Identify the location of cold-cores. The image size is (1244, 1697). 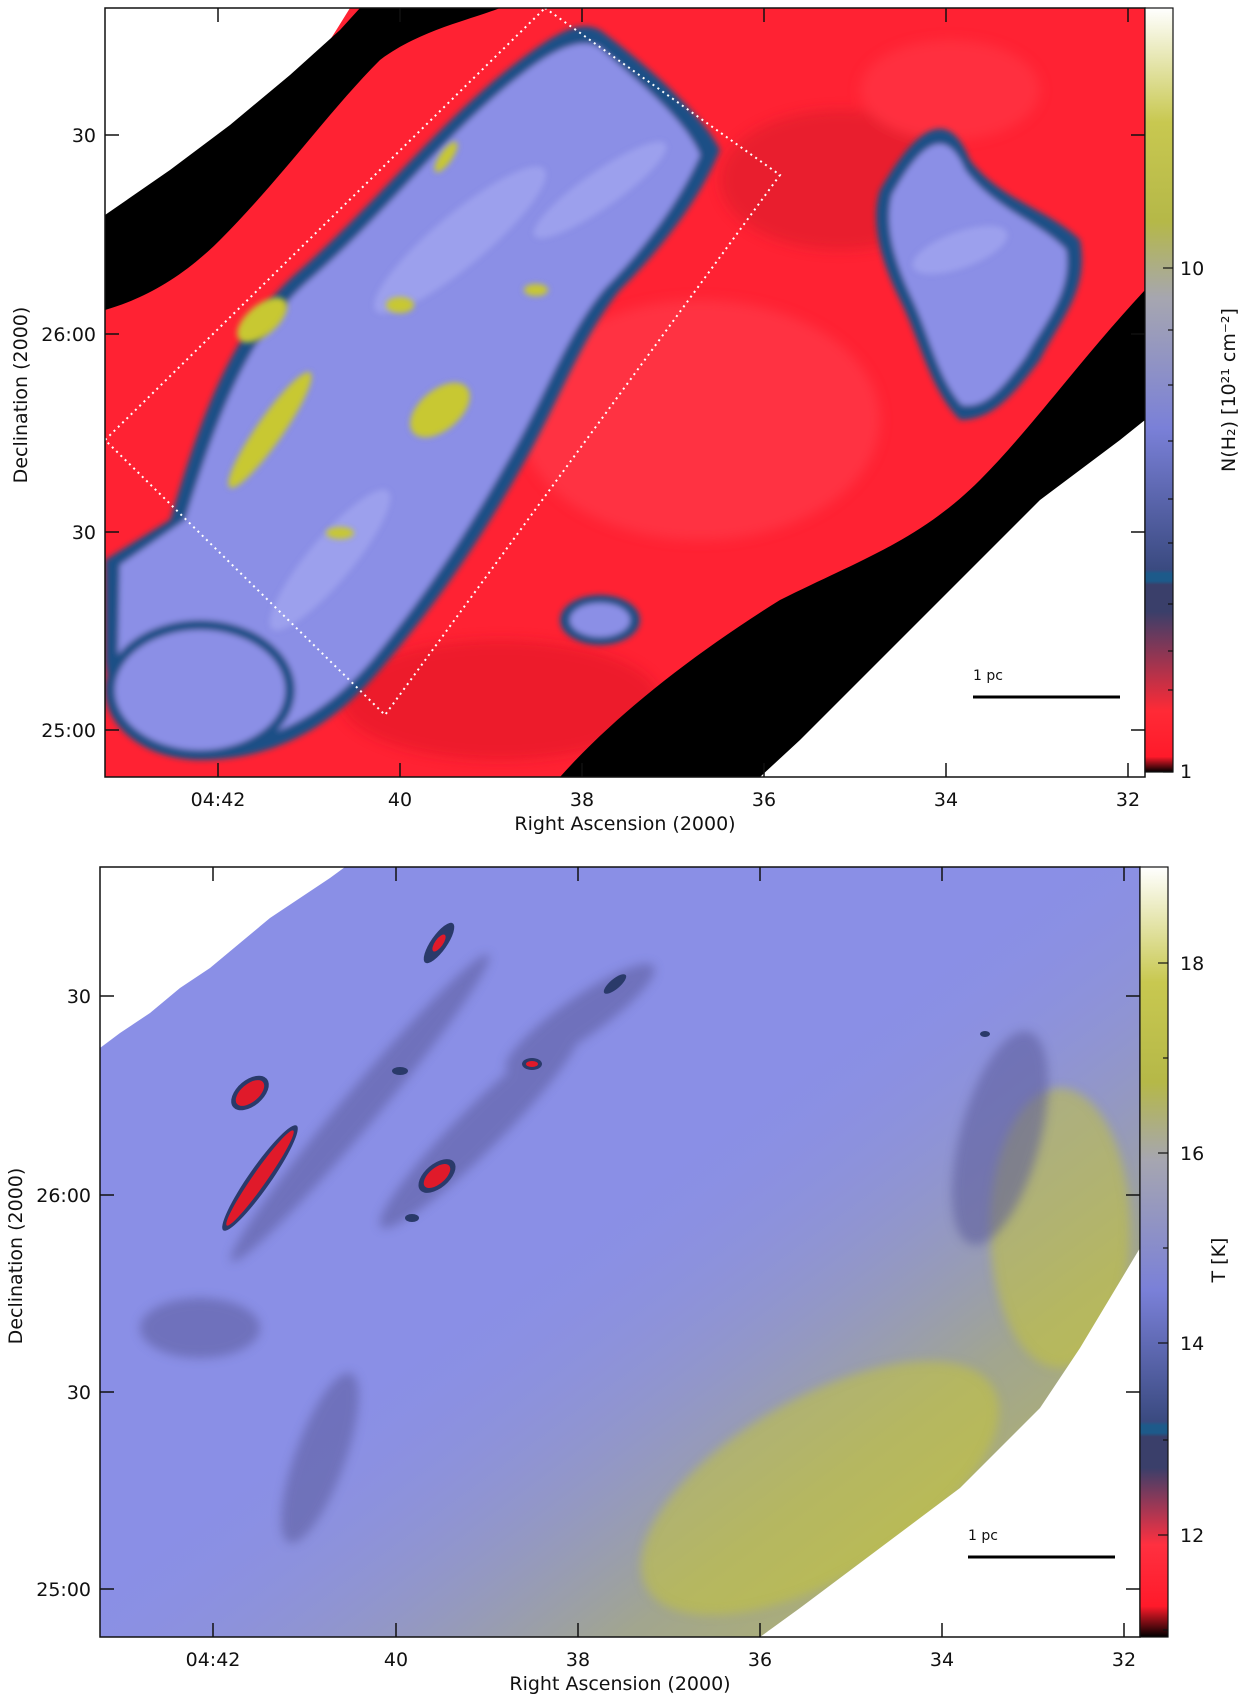
(606, 1076).